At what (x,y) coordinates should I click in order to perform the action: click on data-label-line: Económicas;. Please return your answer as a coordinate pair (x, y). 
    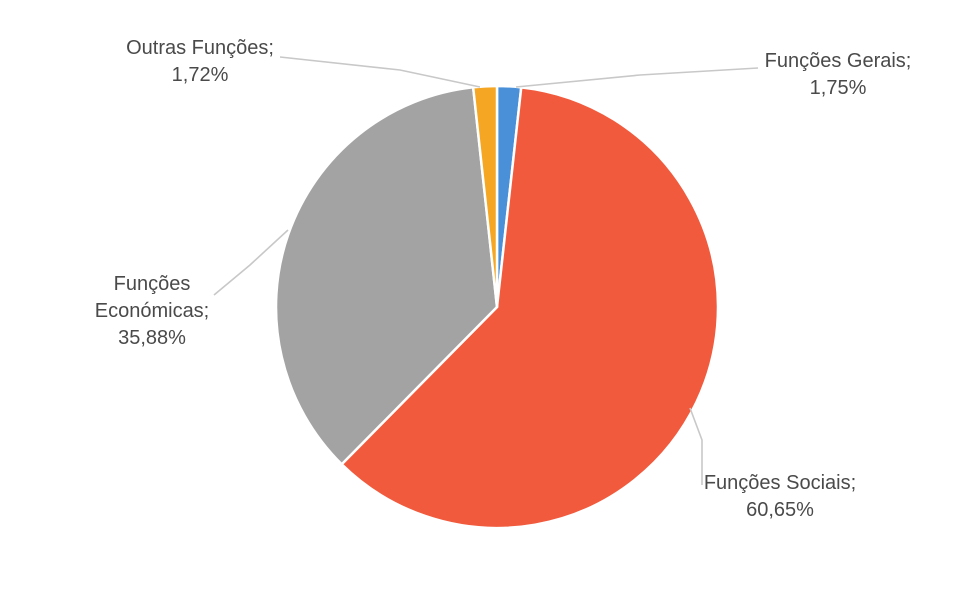
    Looking at the image, I should click on (152, 311).